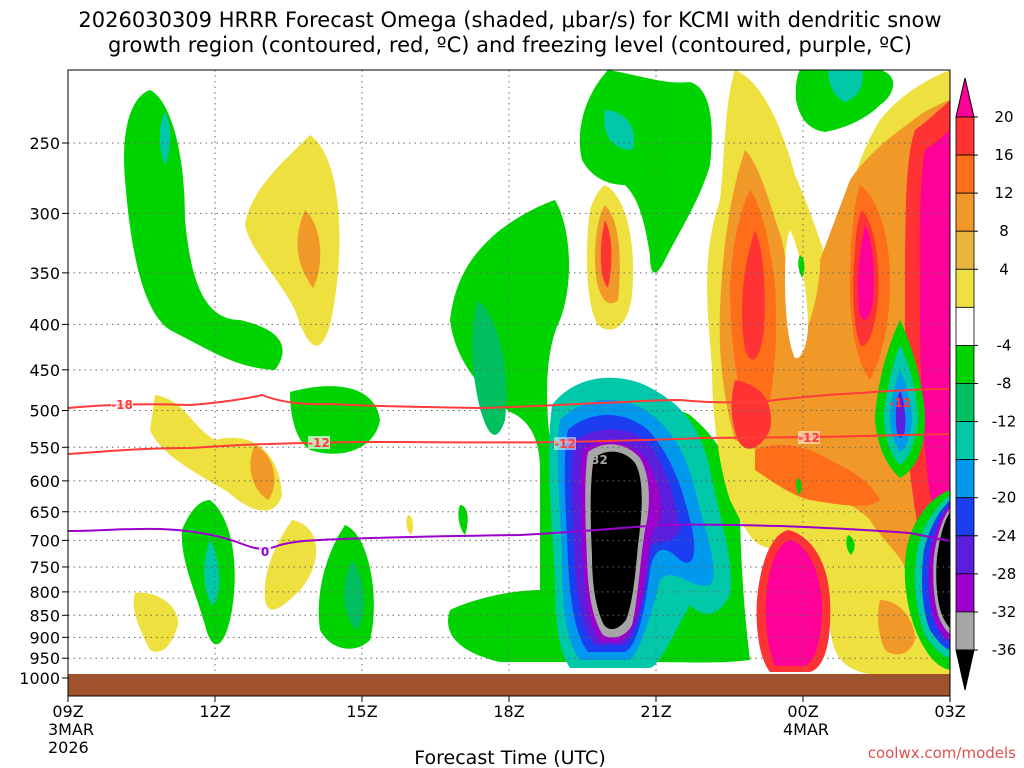  What do you see at coordinates (1004, 536) in the screenshot?
I see `colorbar-label: -24` at bounding box center [1004, 536].